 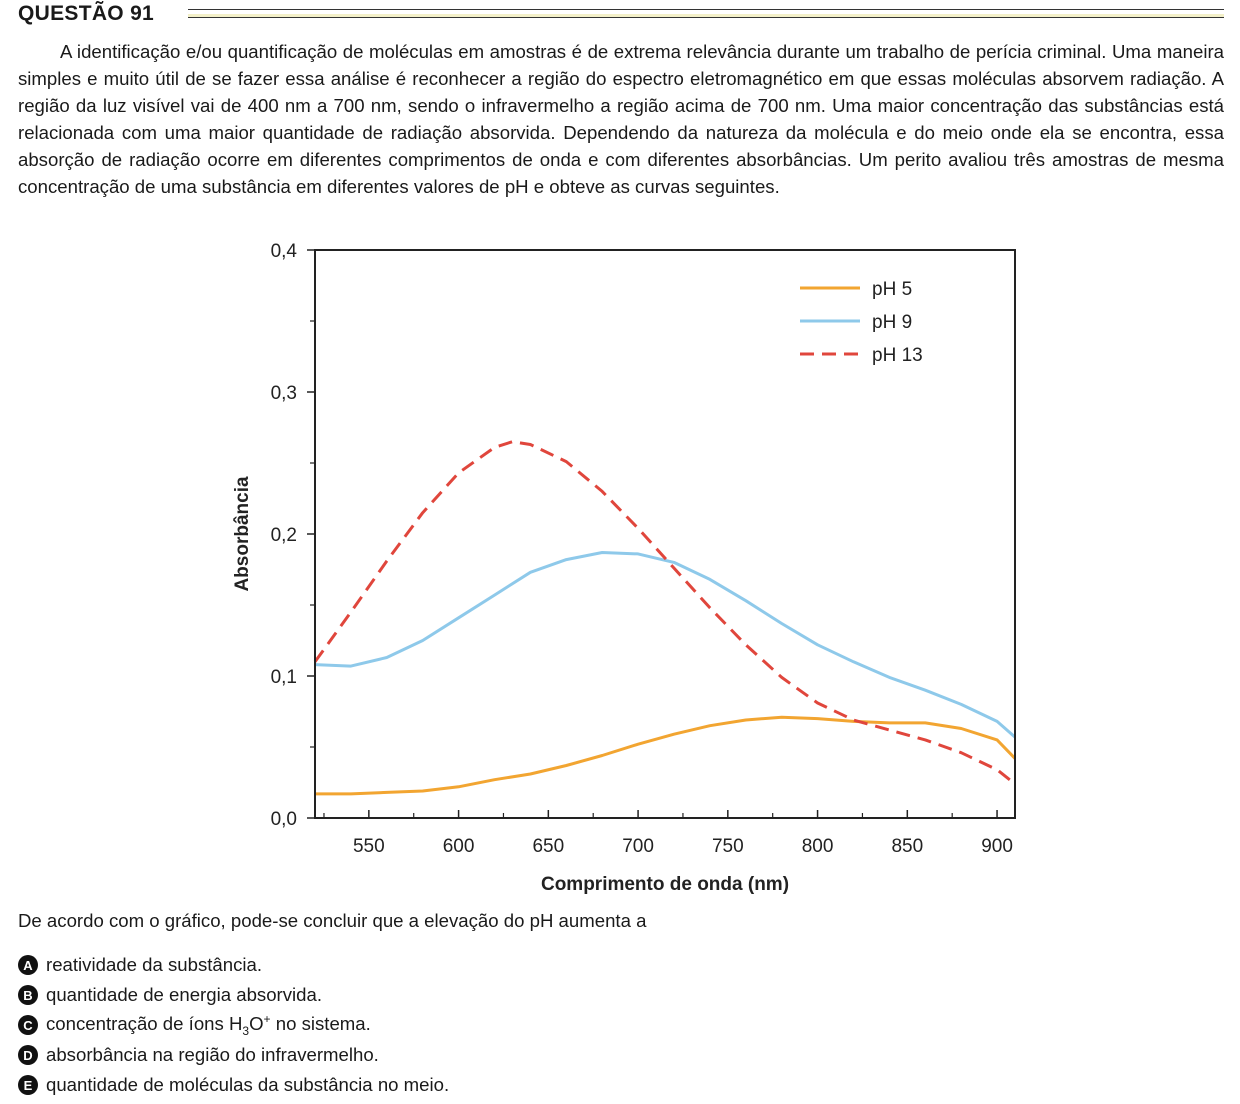 I want to click on header-rule, so click(x=706, y=9).